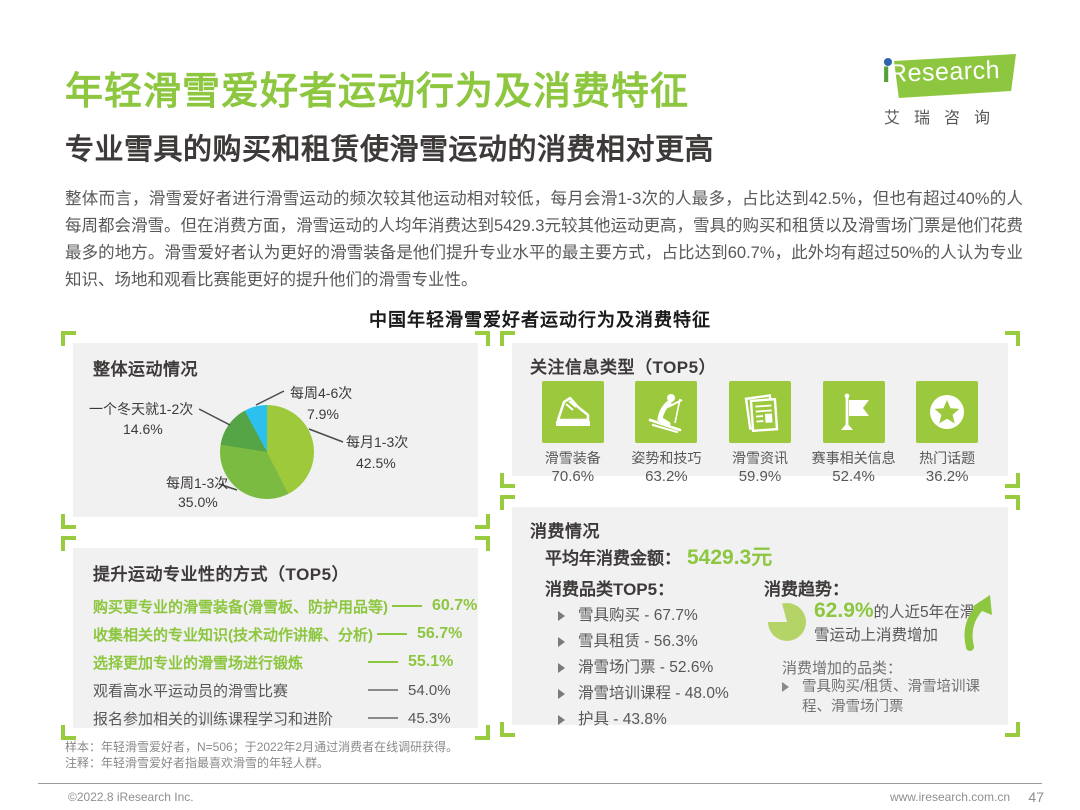  What do you see at coordinates (895, 621) in the screenshot?
I see `trend-statement: 62.9%的人近5年在滑雪运动上消费增加` at bounding box center [895, 621].